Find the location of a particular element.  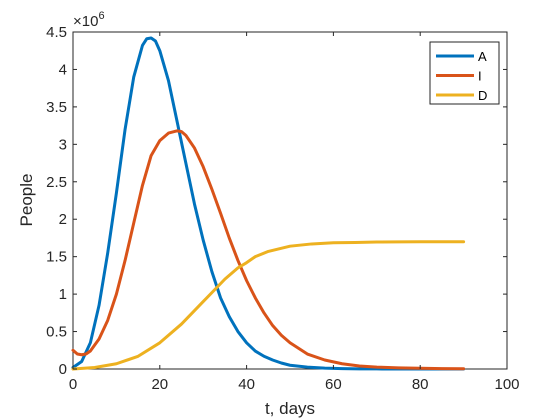

x-tick-label: 20 is located at coordinates (159, 384).